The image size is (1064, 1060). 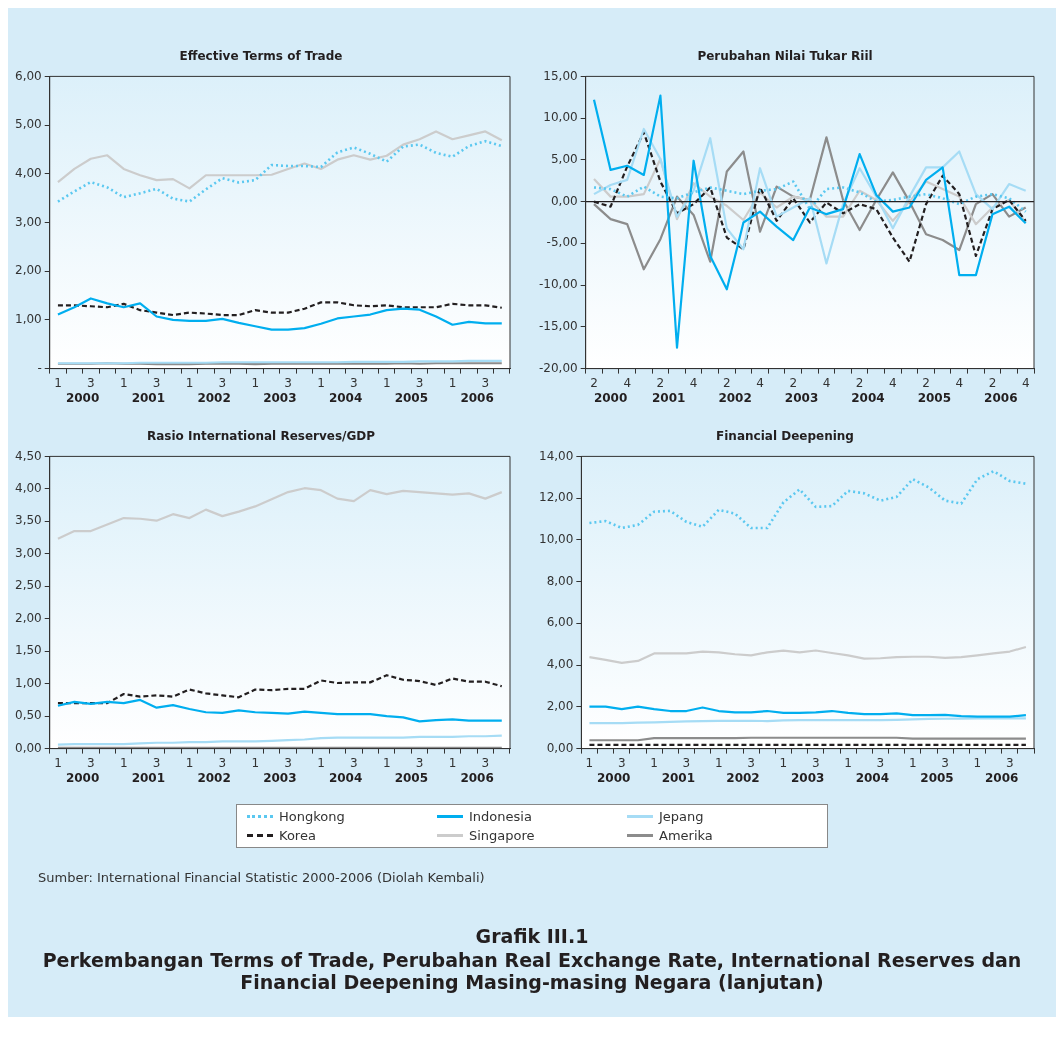 I want to click on chart-title: Rasio International Reserves/GDP, so click(x=261, y=436).